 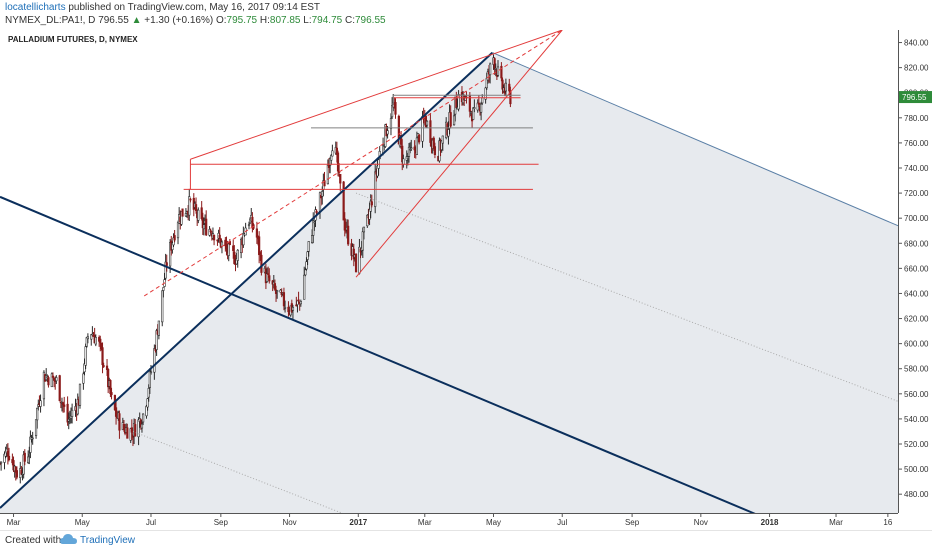 I want to click on open-label: O:, so click(x=221, y=20).